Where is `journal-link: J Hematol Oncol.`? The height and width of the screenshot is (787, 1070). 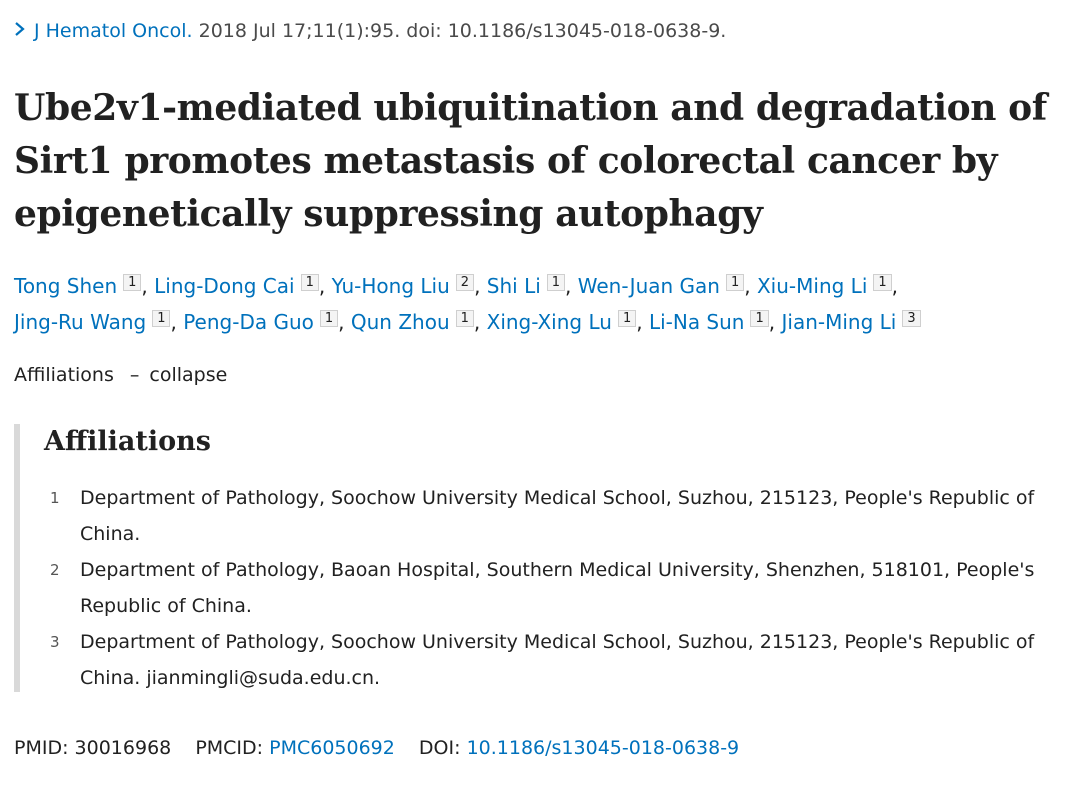 journal-link: J Hematol Oncol. is located at coordinates (113, 31).